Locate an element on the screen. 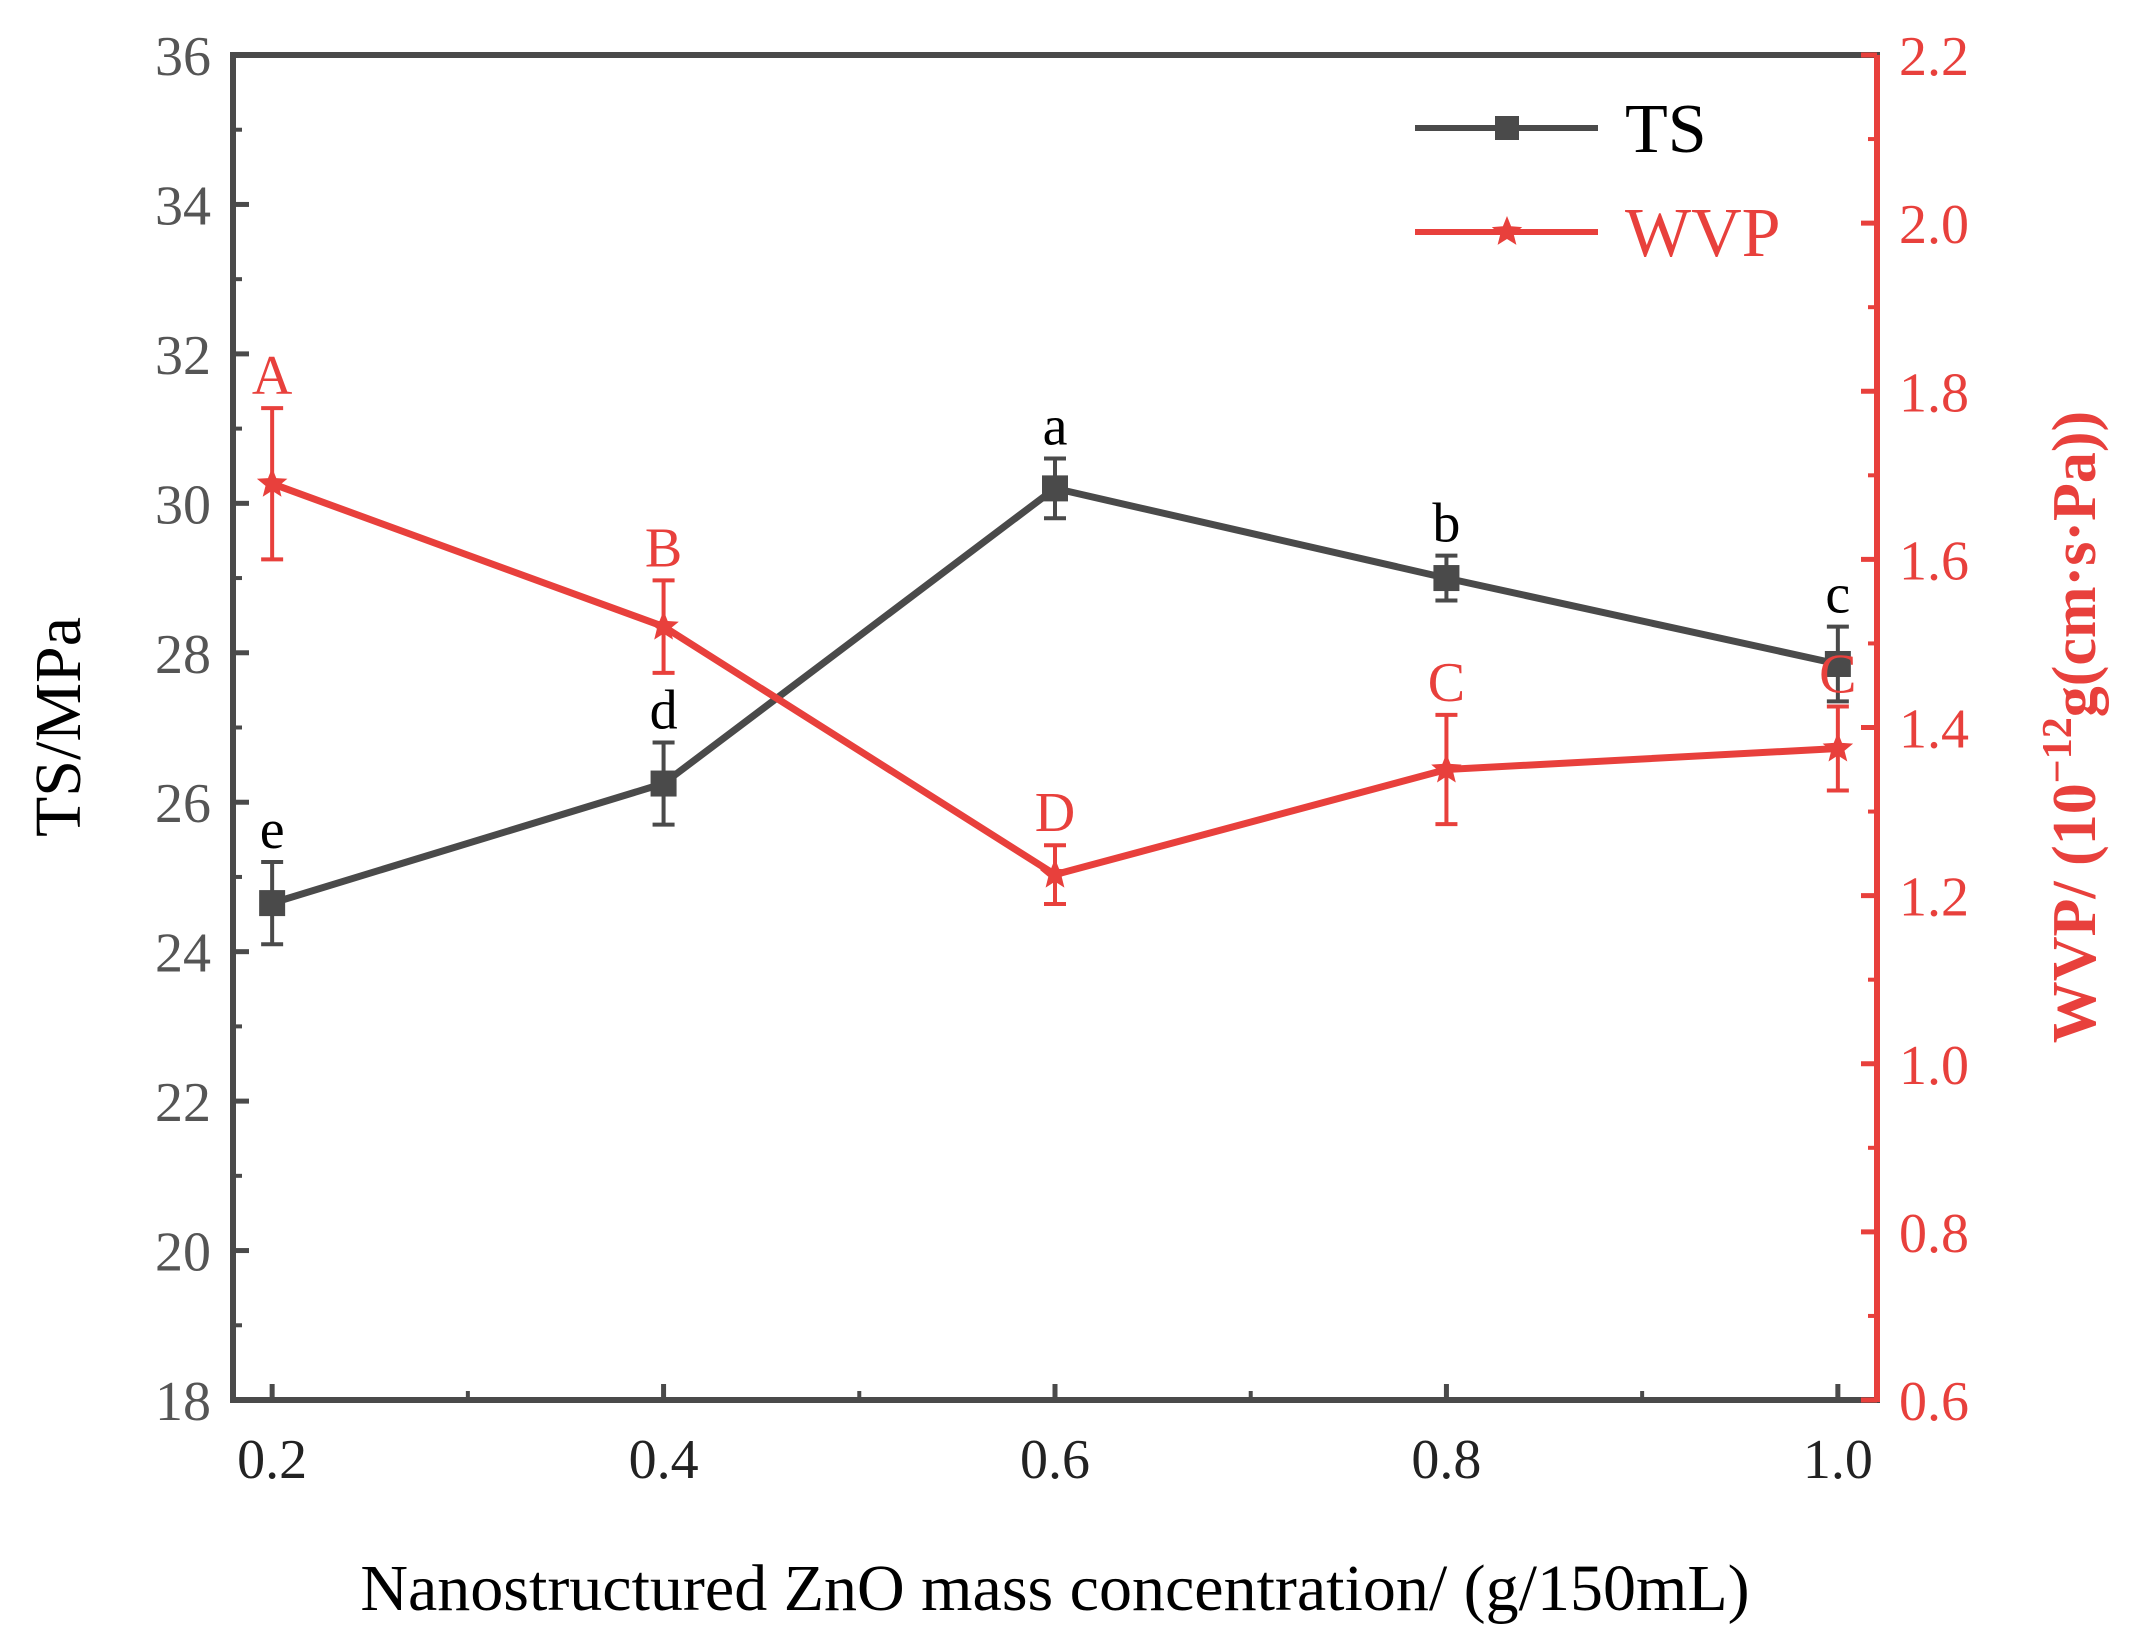 The width and height of the screenshot is (2144, 1645). legend-wvp-marker is located at coordinates (1507, 230).